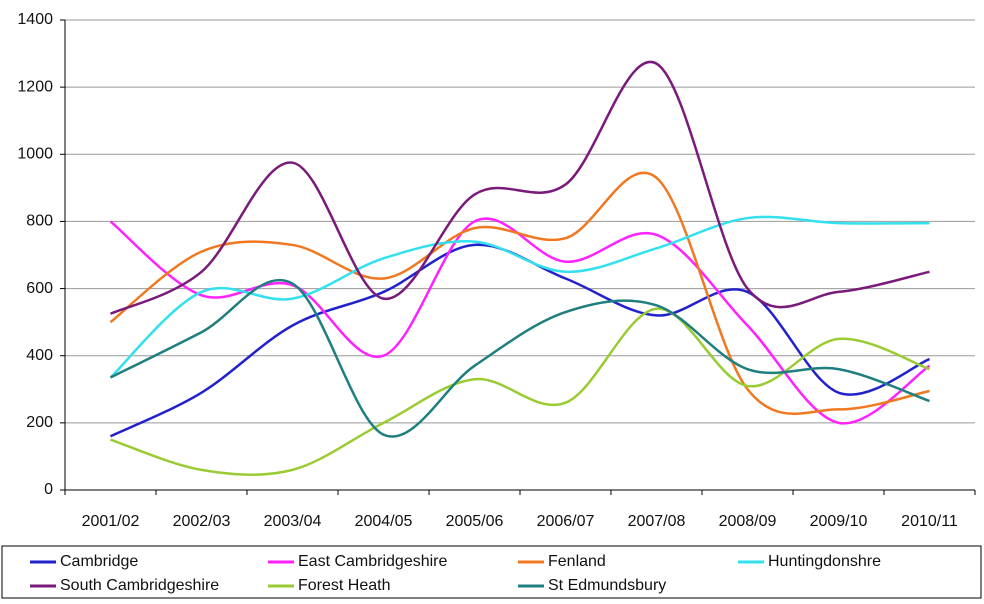 This screenshot has width=984, height=604. What do you see at coordinates (607, 585) in the screenshot?
I see `legend-label: St Edmundsbury` at bounding box center [607, 585].